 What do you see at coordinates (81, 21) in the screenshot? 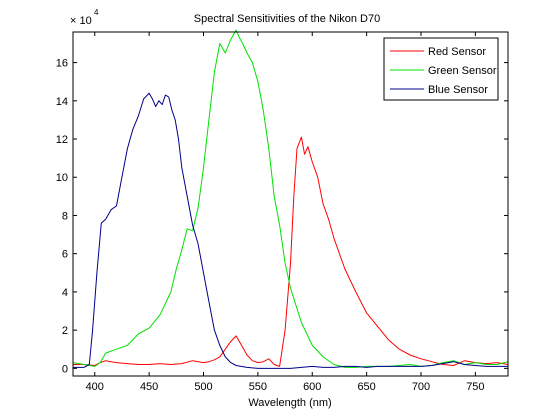
I see `y-multiplier-base: × 10` at bounding box center [81, 21].